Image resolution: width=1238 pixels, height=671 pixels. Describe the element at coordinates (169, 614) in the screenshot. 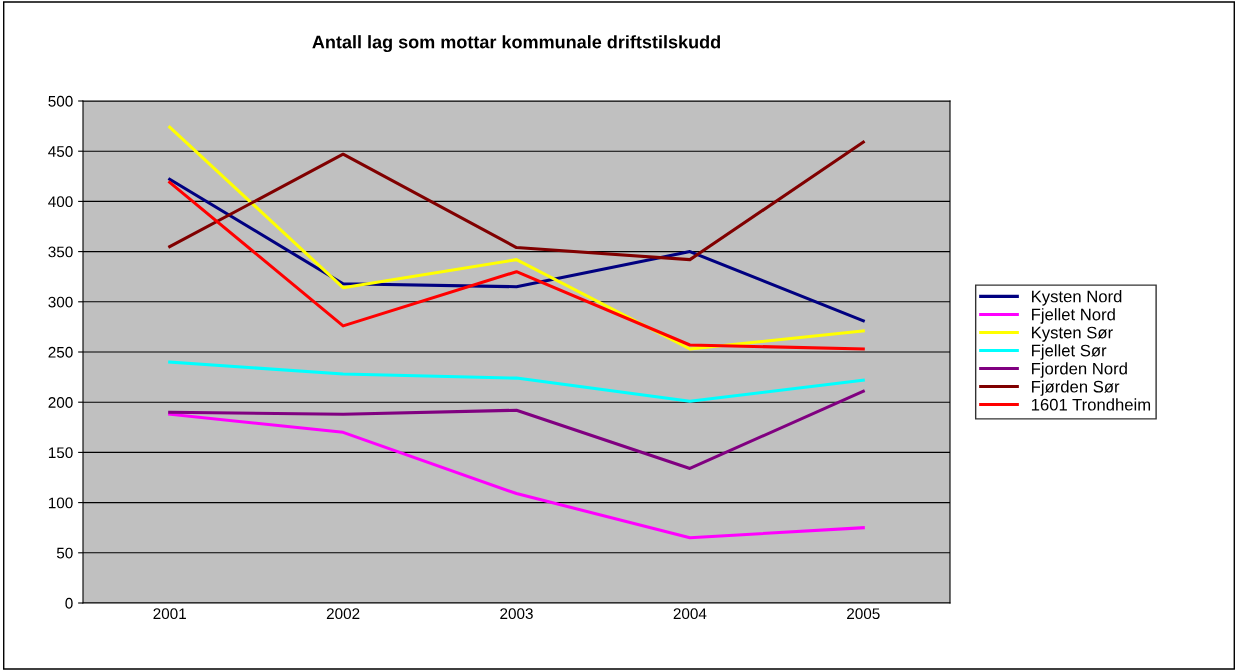

I see `x-tick-label: 2001` at that location.